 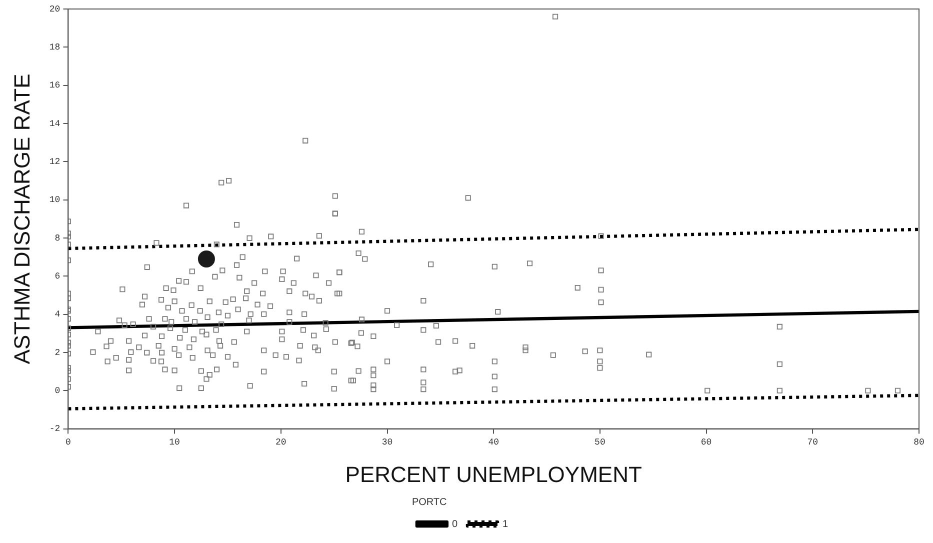 I want to click on y-tick-label: 18, so click(x=54, y=47).